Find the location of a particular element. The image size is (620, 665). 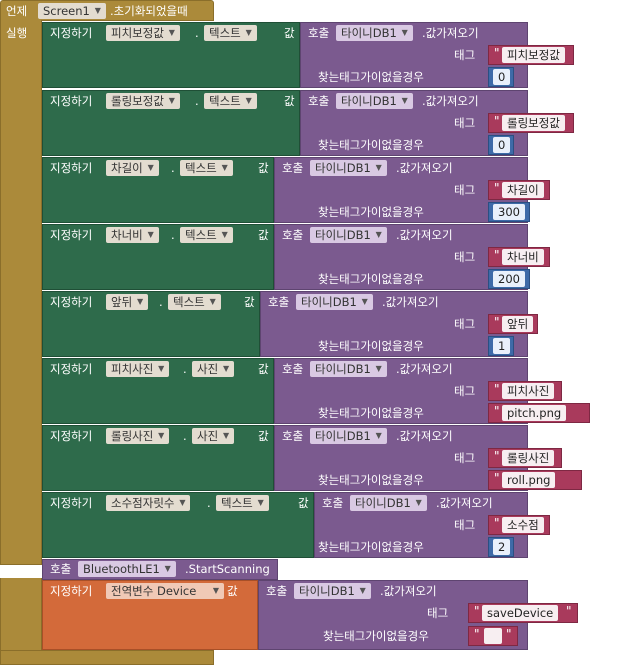

setter-component-label: 롤링보정값 is located at coordinates (137, 101).